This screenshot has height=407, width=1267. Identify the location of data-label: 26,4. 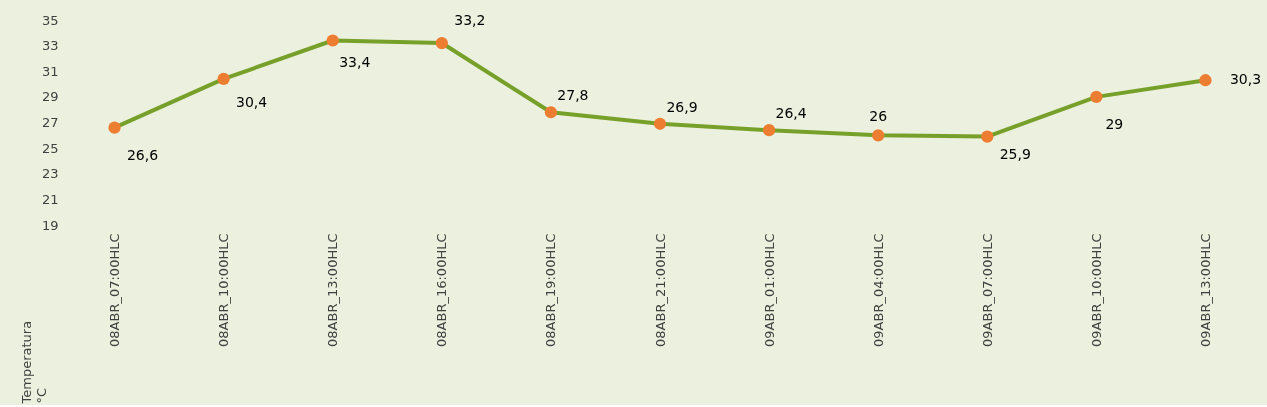
(791, 113).